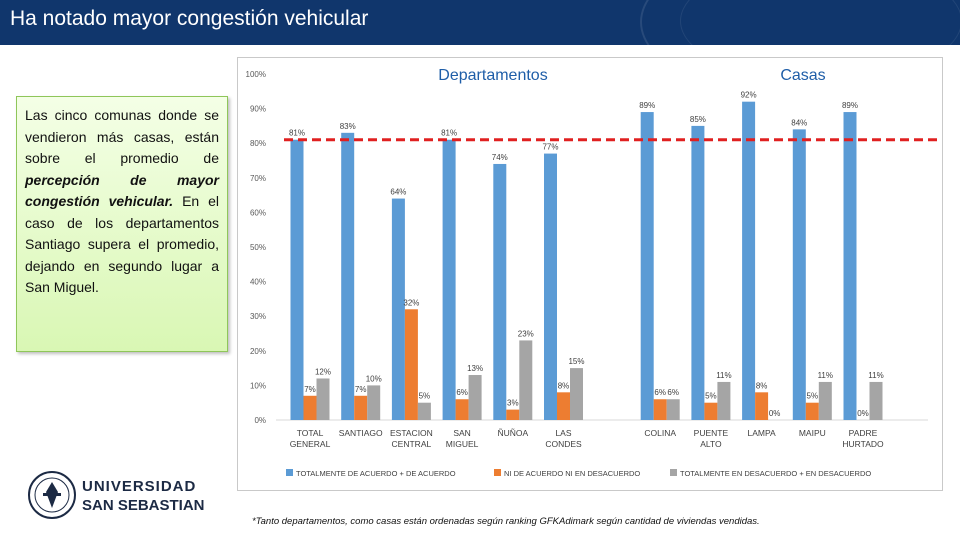 This screenshot has width=960, height=540. I want to click on y-tick-label: 0%, so click(260, 420).